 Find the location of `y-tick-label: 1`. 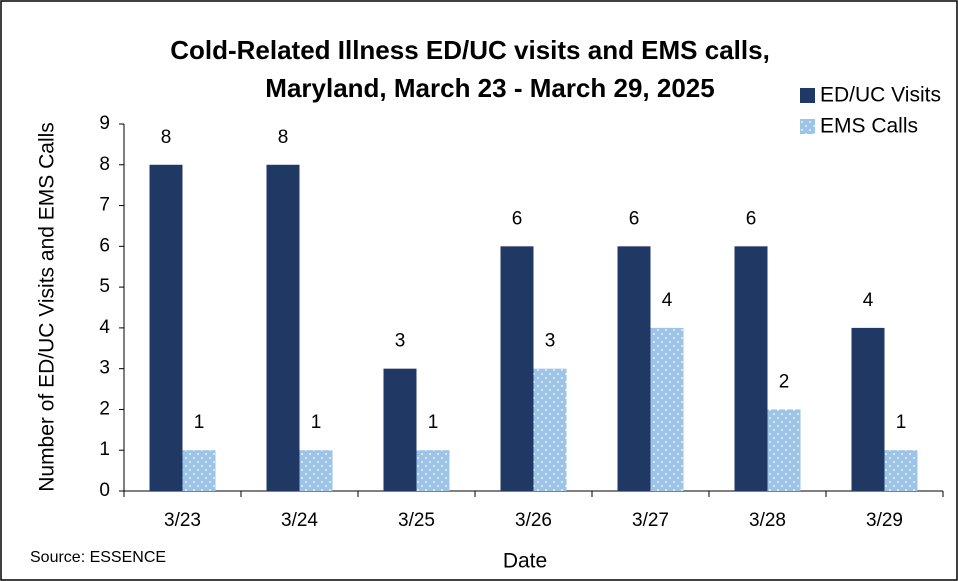

y-tick-label: 1 is located at coordinates (104, 449).